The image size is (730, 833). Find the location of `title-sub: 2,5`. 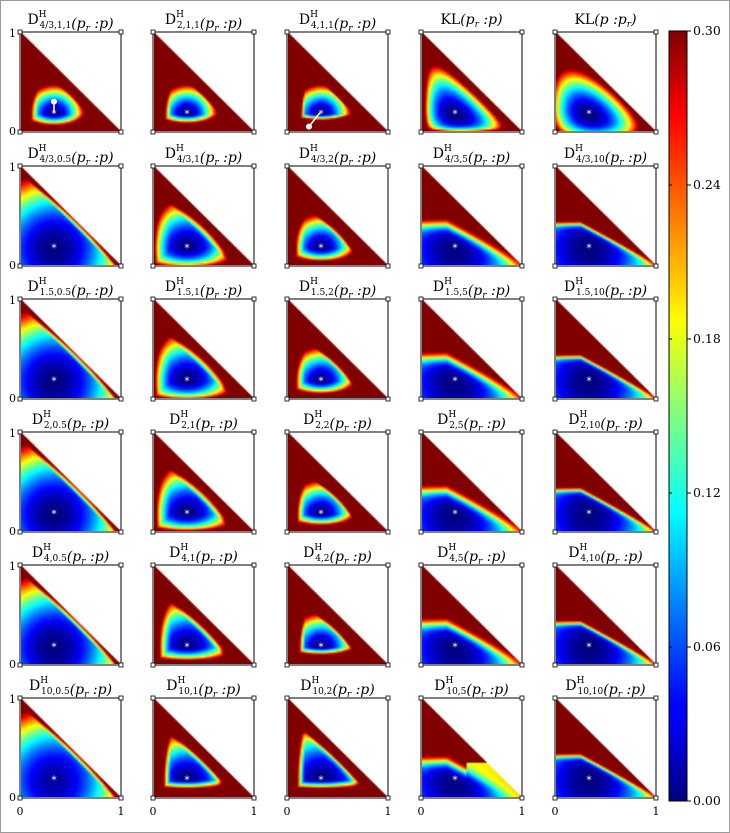

title-sub: 2,5 is located at coordinates (456, 426).